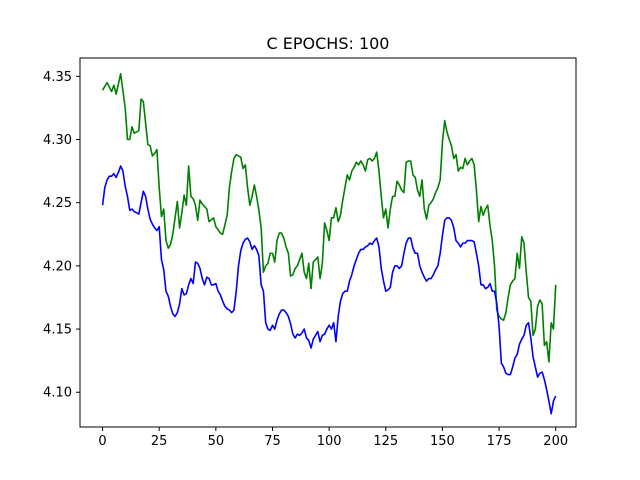 This screenshot has width=640, height=480. I want to click on x-axis: 0 25 50 75 100 125 150 175 200, so click(333, 438).